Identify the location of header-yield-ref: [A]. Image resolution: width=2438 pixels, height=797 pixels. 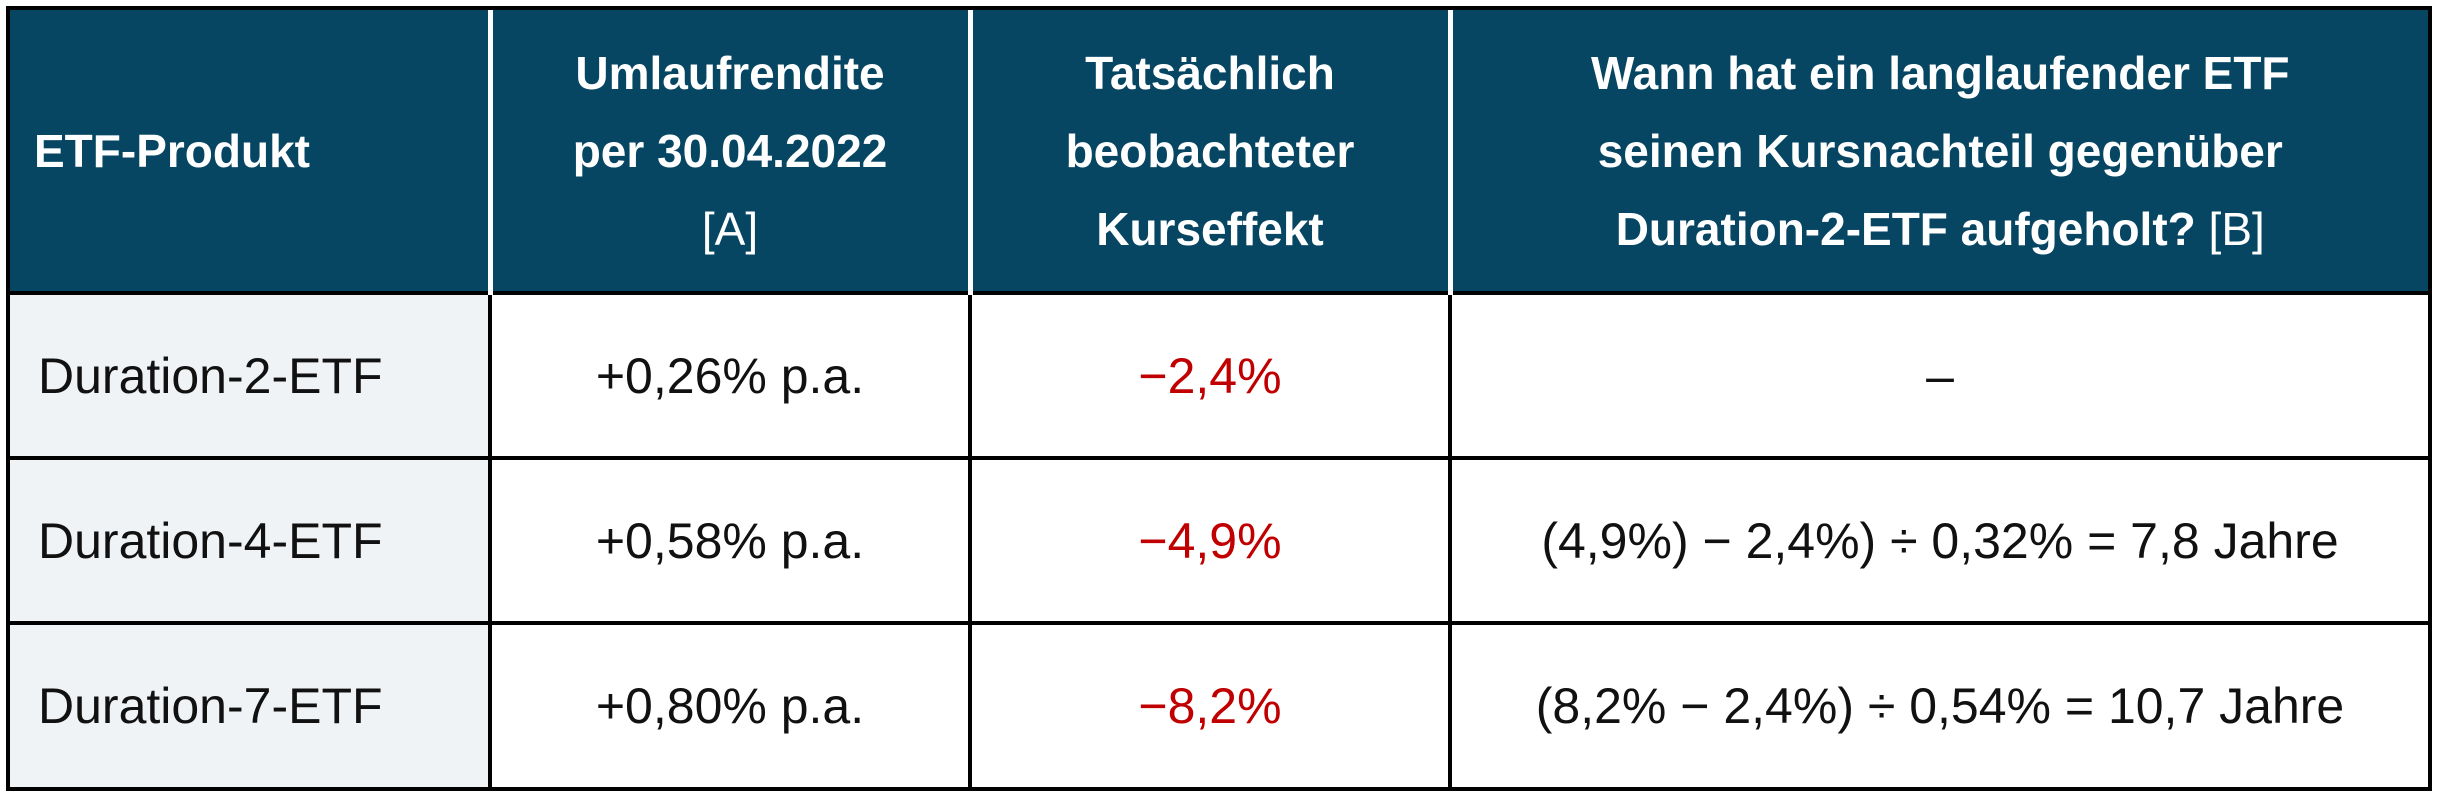
(730, 228).